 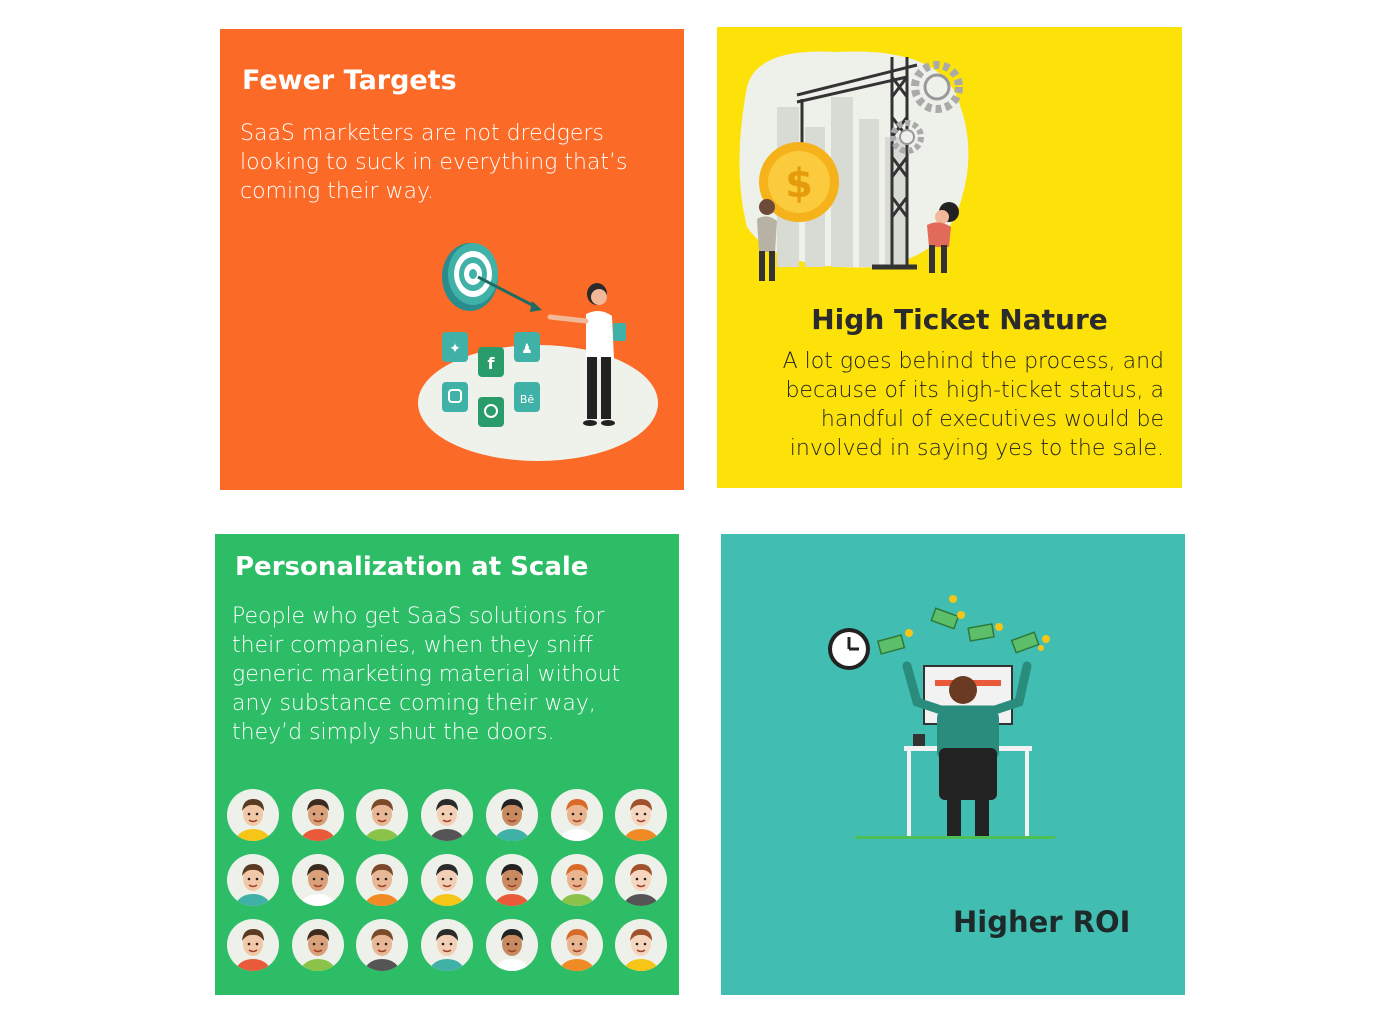 What do you see at coordinates (854, 166) in the screenshot?
I see `crane-coin-illustration: $` at bounding box center [854, 166].